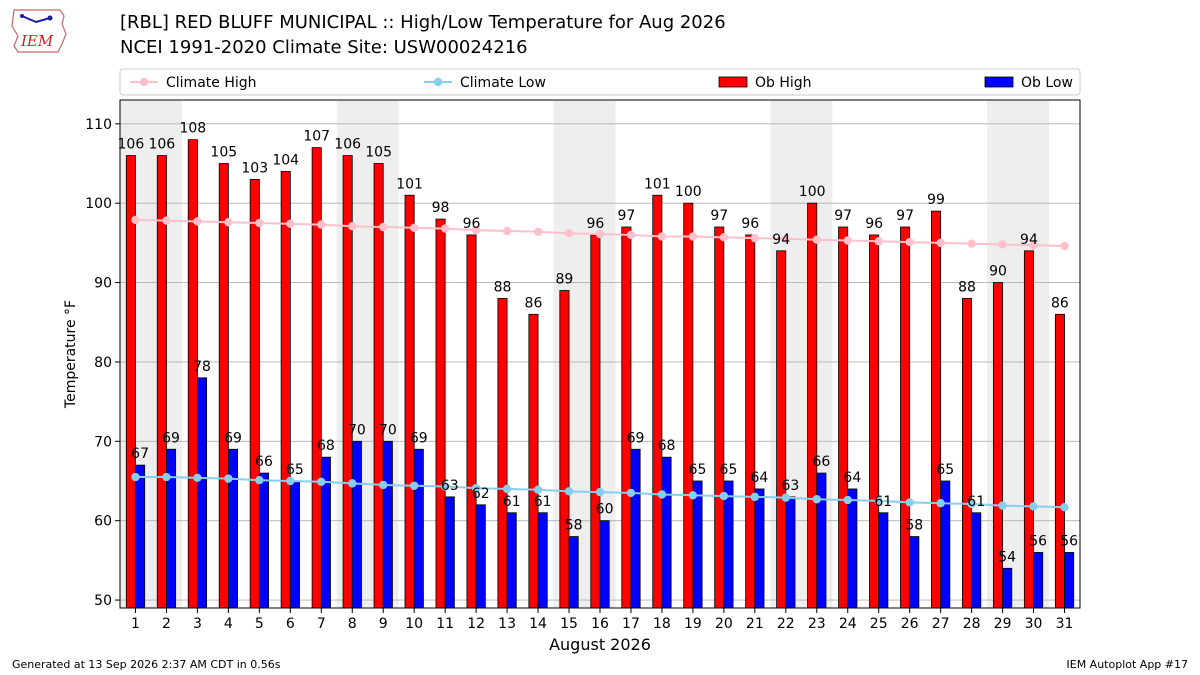 The image size is (1200, 675). What do you see at coordinates (140, 454) in the screenshot?
I see `ob-low-value: 67` at bounding box center [140, 454].